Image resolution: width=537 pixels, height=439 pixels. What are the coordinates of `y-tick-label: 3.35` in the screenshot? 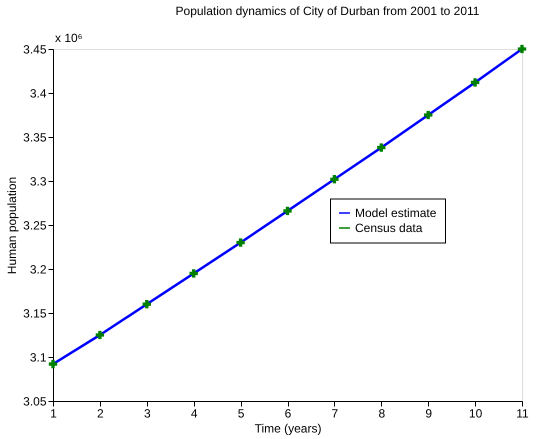 It's located at (35, 137).